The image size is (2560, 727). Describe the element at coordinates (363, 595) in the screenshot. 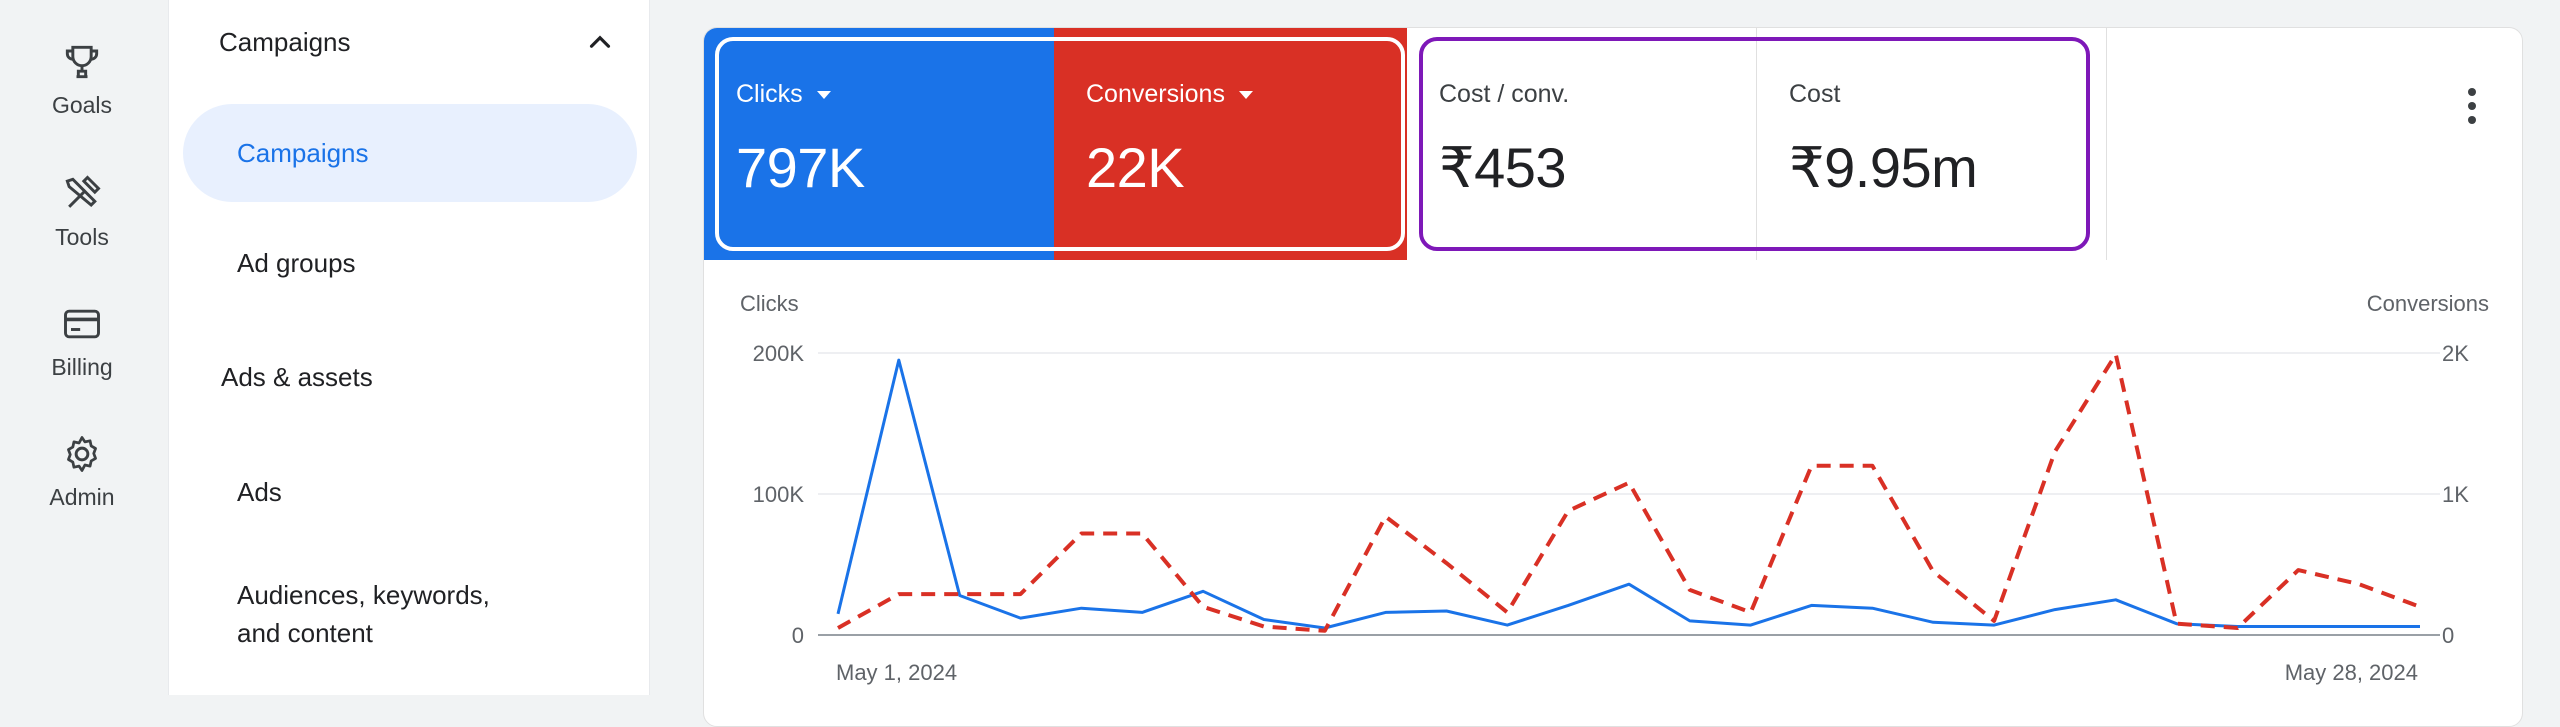

I see `nav-label: Audiences, keywords,` at that location.